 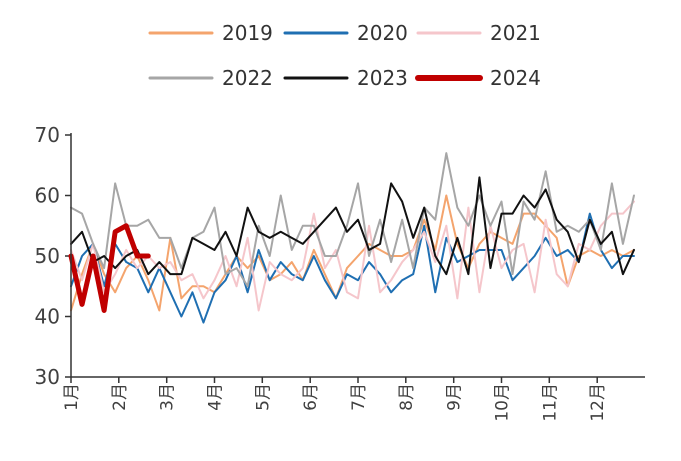 I want to click on x-tick-label: 6月, so click(x=311, y=397).